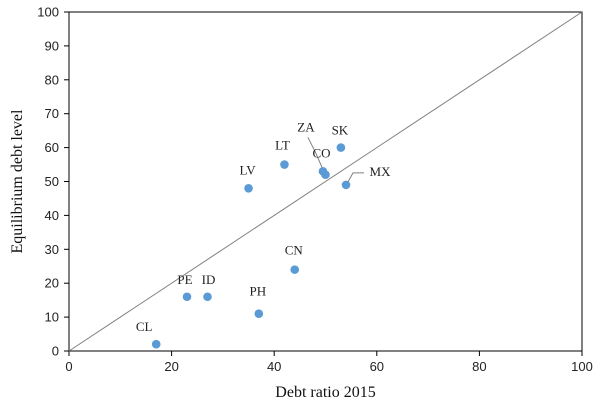  I want to click on data-point-lt, so click(284, 164).